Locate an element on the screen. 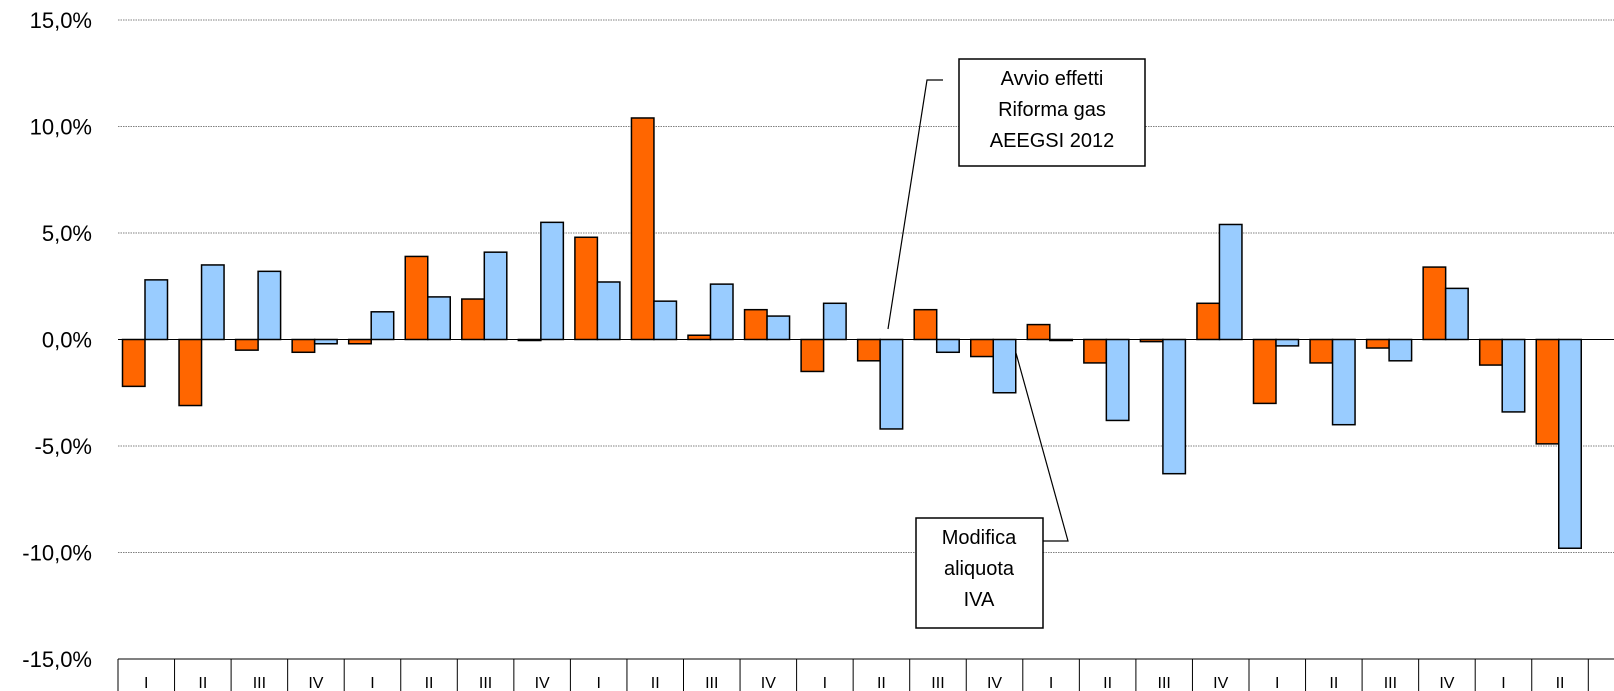 The image size is (1614, 691). y-axis-tick-labels: 15,0% 10,0% 5,0% 0,0% -5,0% -10,0% -15,0% is located at coordinates (57, 340).